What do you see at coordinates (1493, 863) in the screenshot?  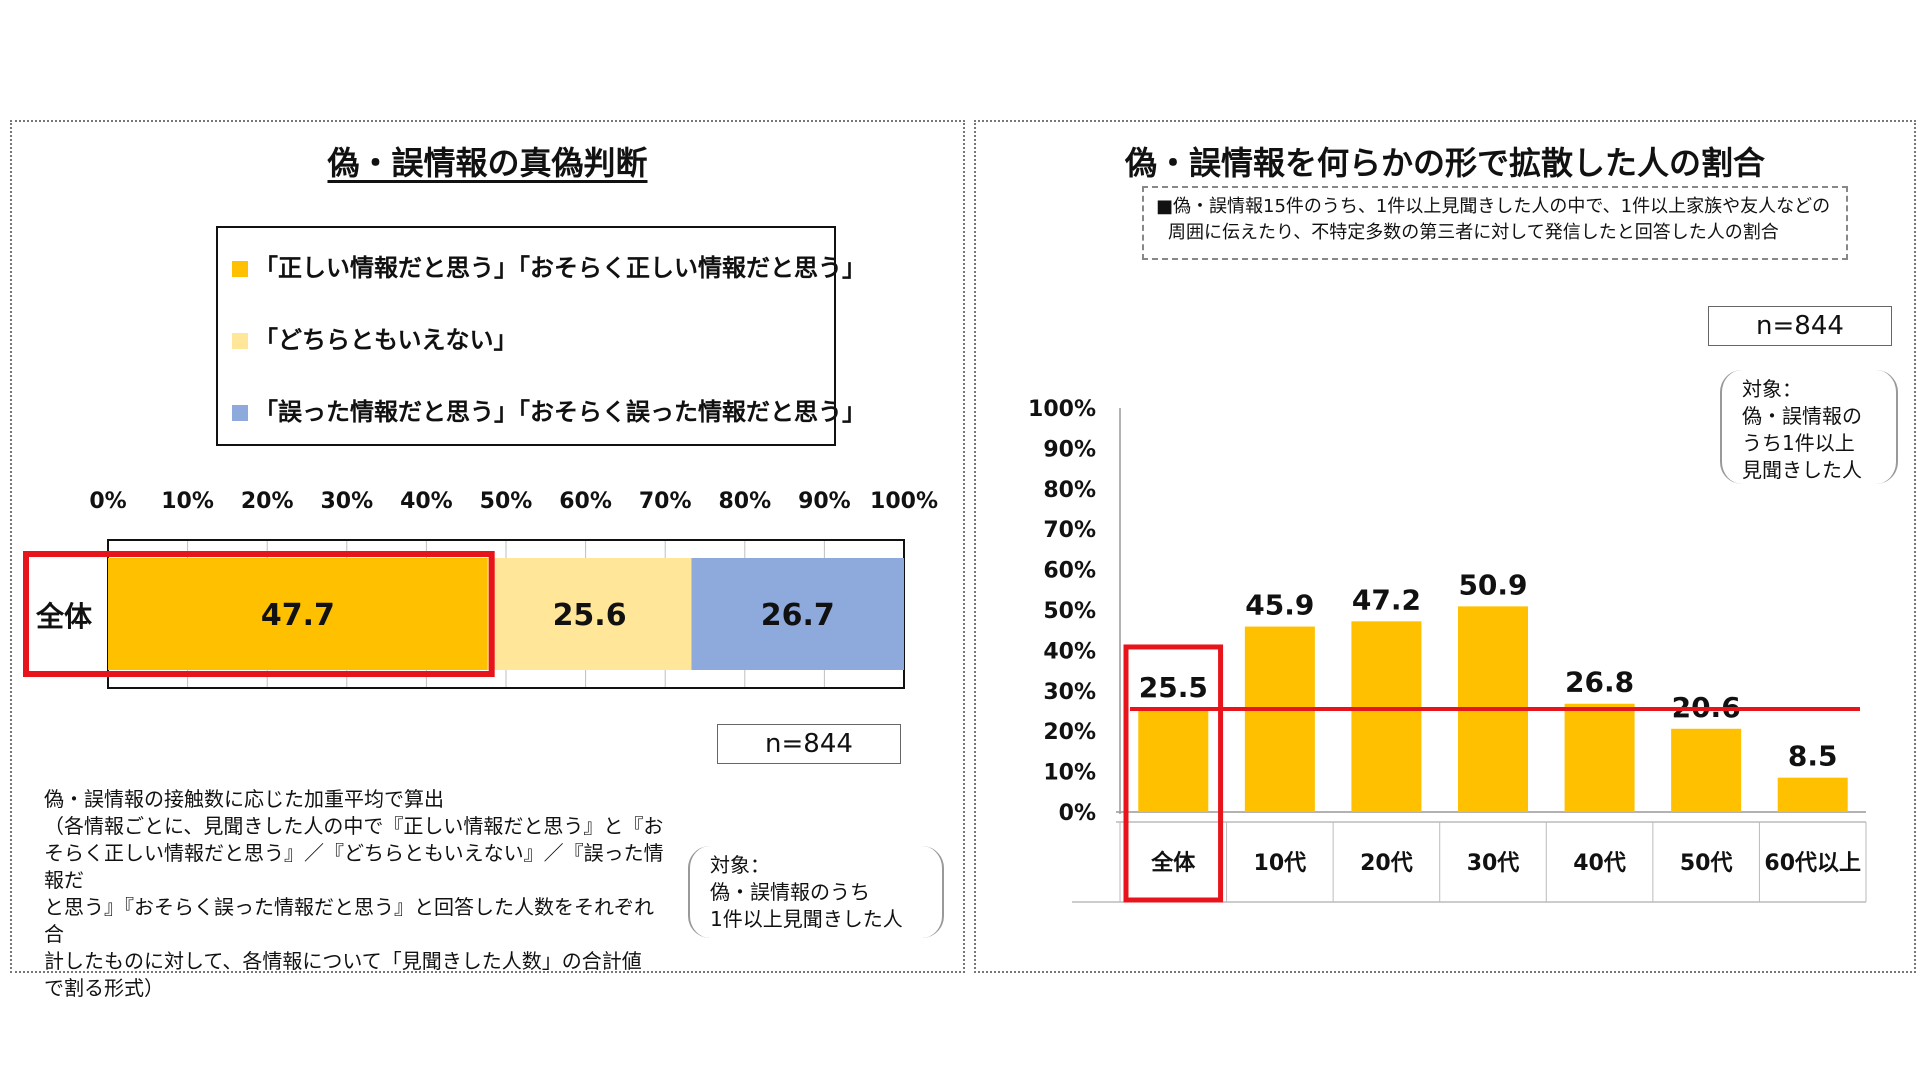 I see `category-label: 30代` at bounding box center [1493, 863].